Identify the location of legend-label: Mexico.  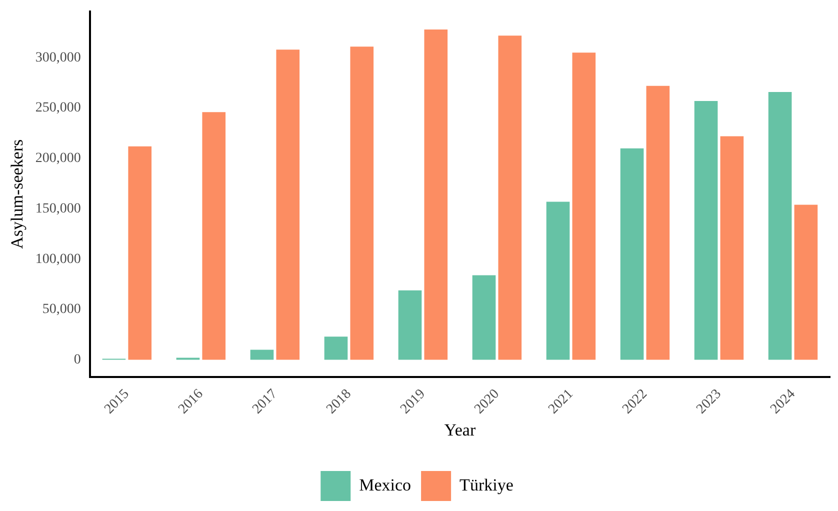
(385, 484).